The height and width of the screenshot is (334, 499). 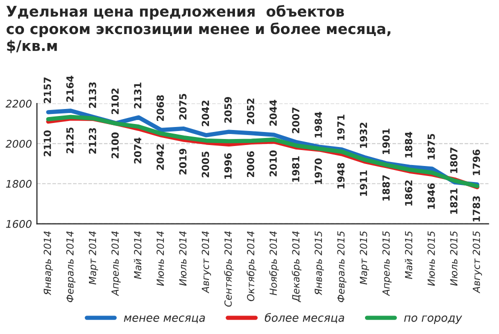 What do you see at coordinates (477, 262) in the screenshot?
I see `x-tick-label: Август 2015` at bounding box center [477, 262].